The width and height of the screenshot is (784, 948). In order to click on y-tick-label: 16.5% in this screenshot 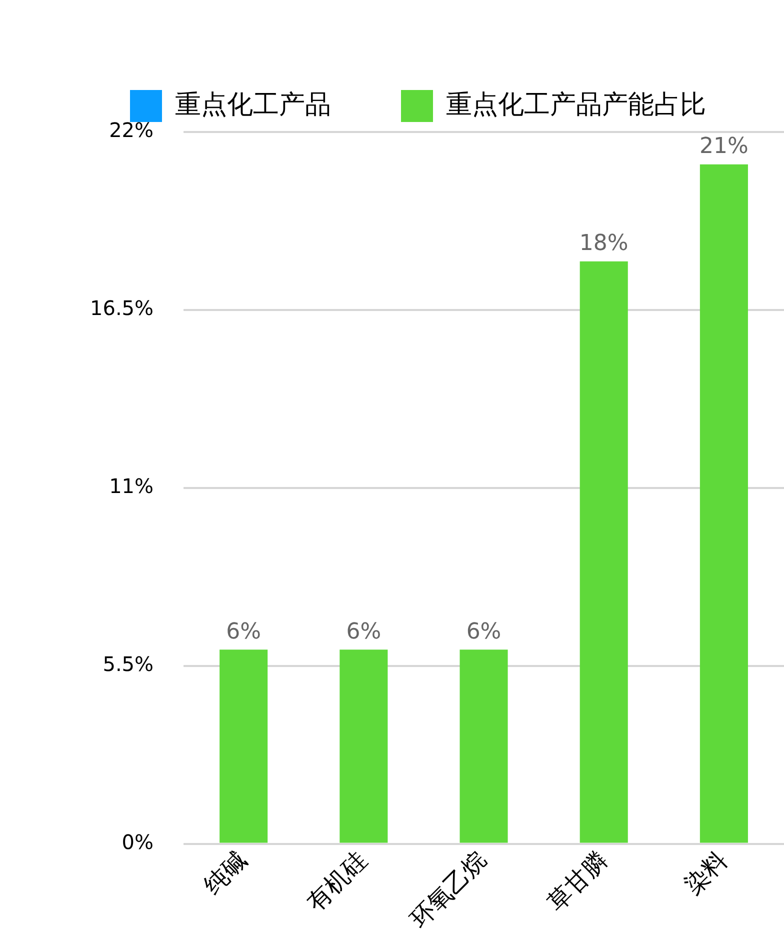, I will do `click(122, 308)`.